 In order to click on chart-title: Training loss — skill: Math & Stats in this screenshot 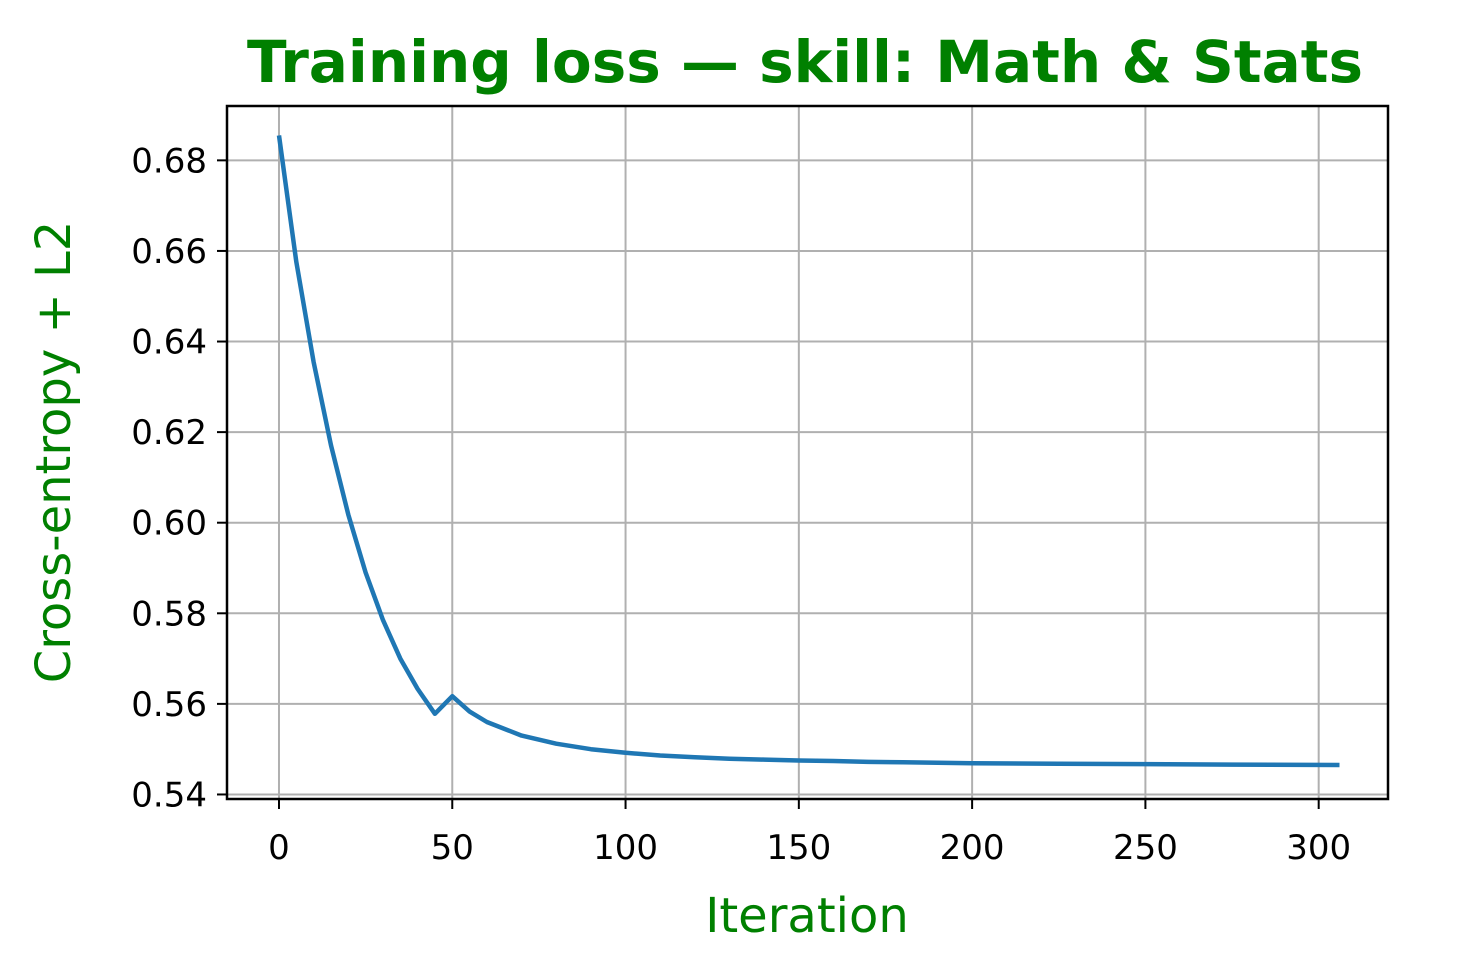, I will do `click(805, 62)`.